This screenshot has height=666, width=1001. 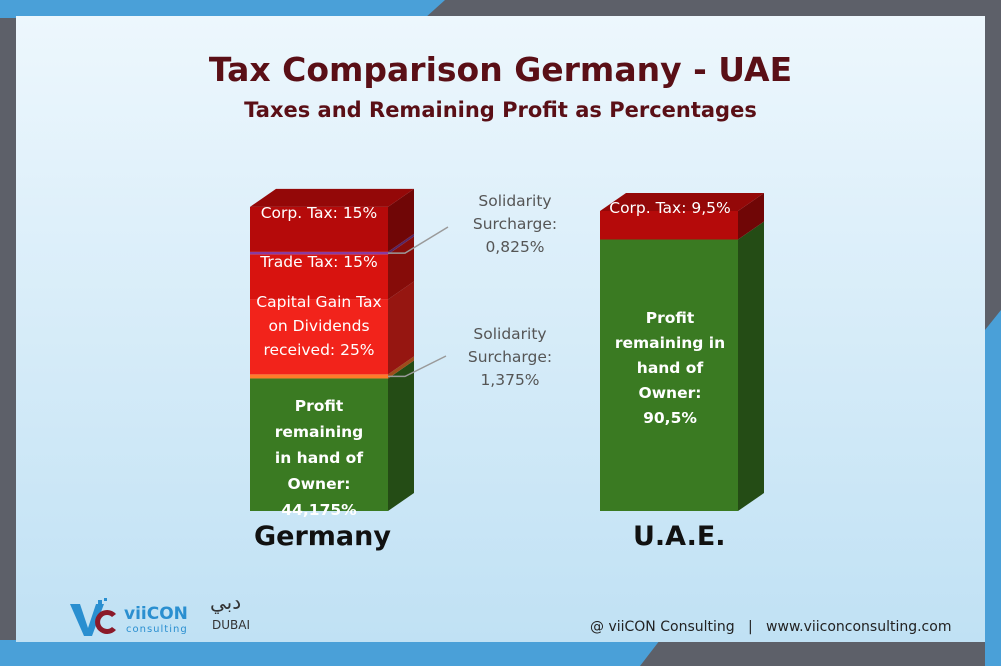 I want to click on germany-profit-line-2: in hand of, so click(x=319, y=458).